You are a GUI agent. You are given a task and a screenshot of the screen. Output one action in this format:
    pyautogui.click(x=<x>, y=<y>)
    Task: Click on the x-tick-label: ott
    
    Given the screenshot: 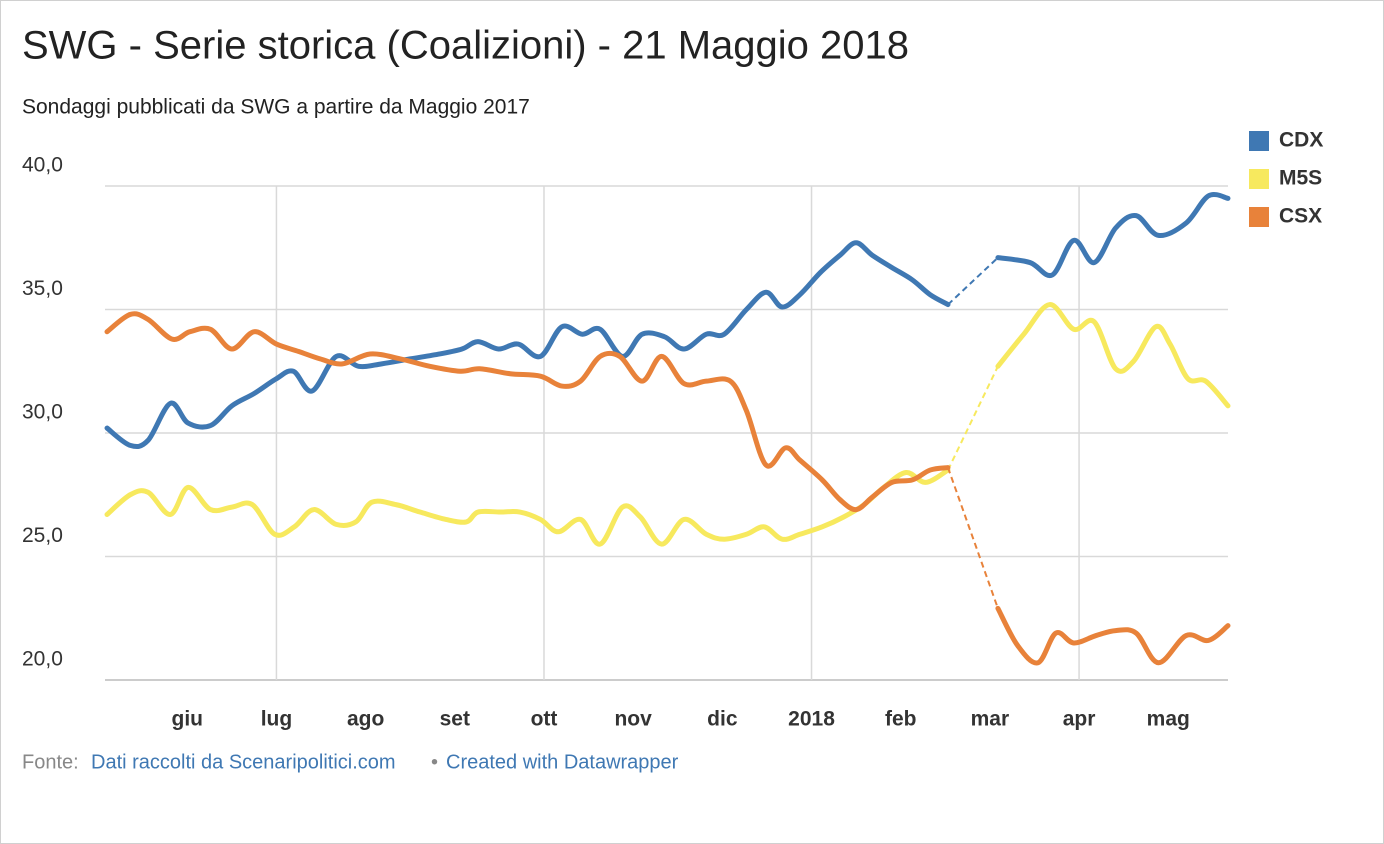 What is the action you would take?
    pyautogui.click(x=544, y=719)
    